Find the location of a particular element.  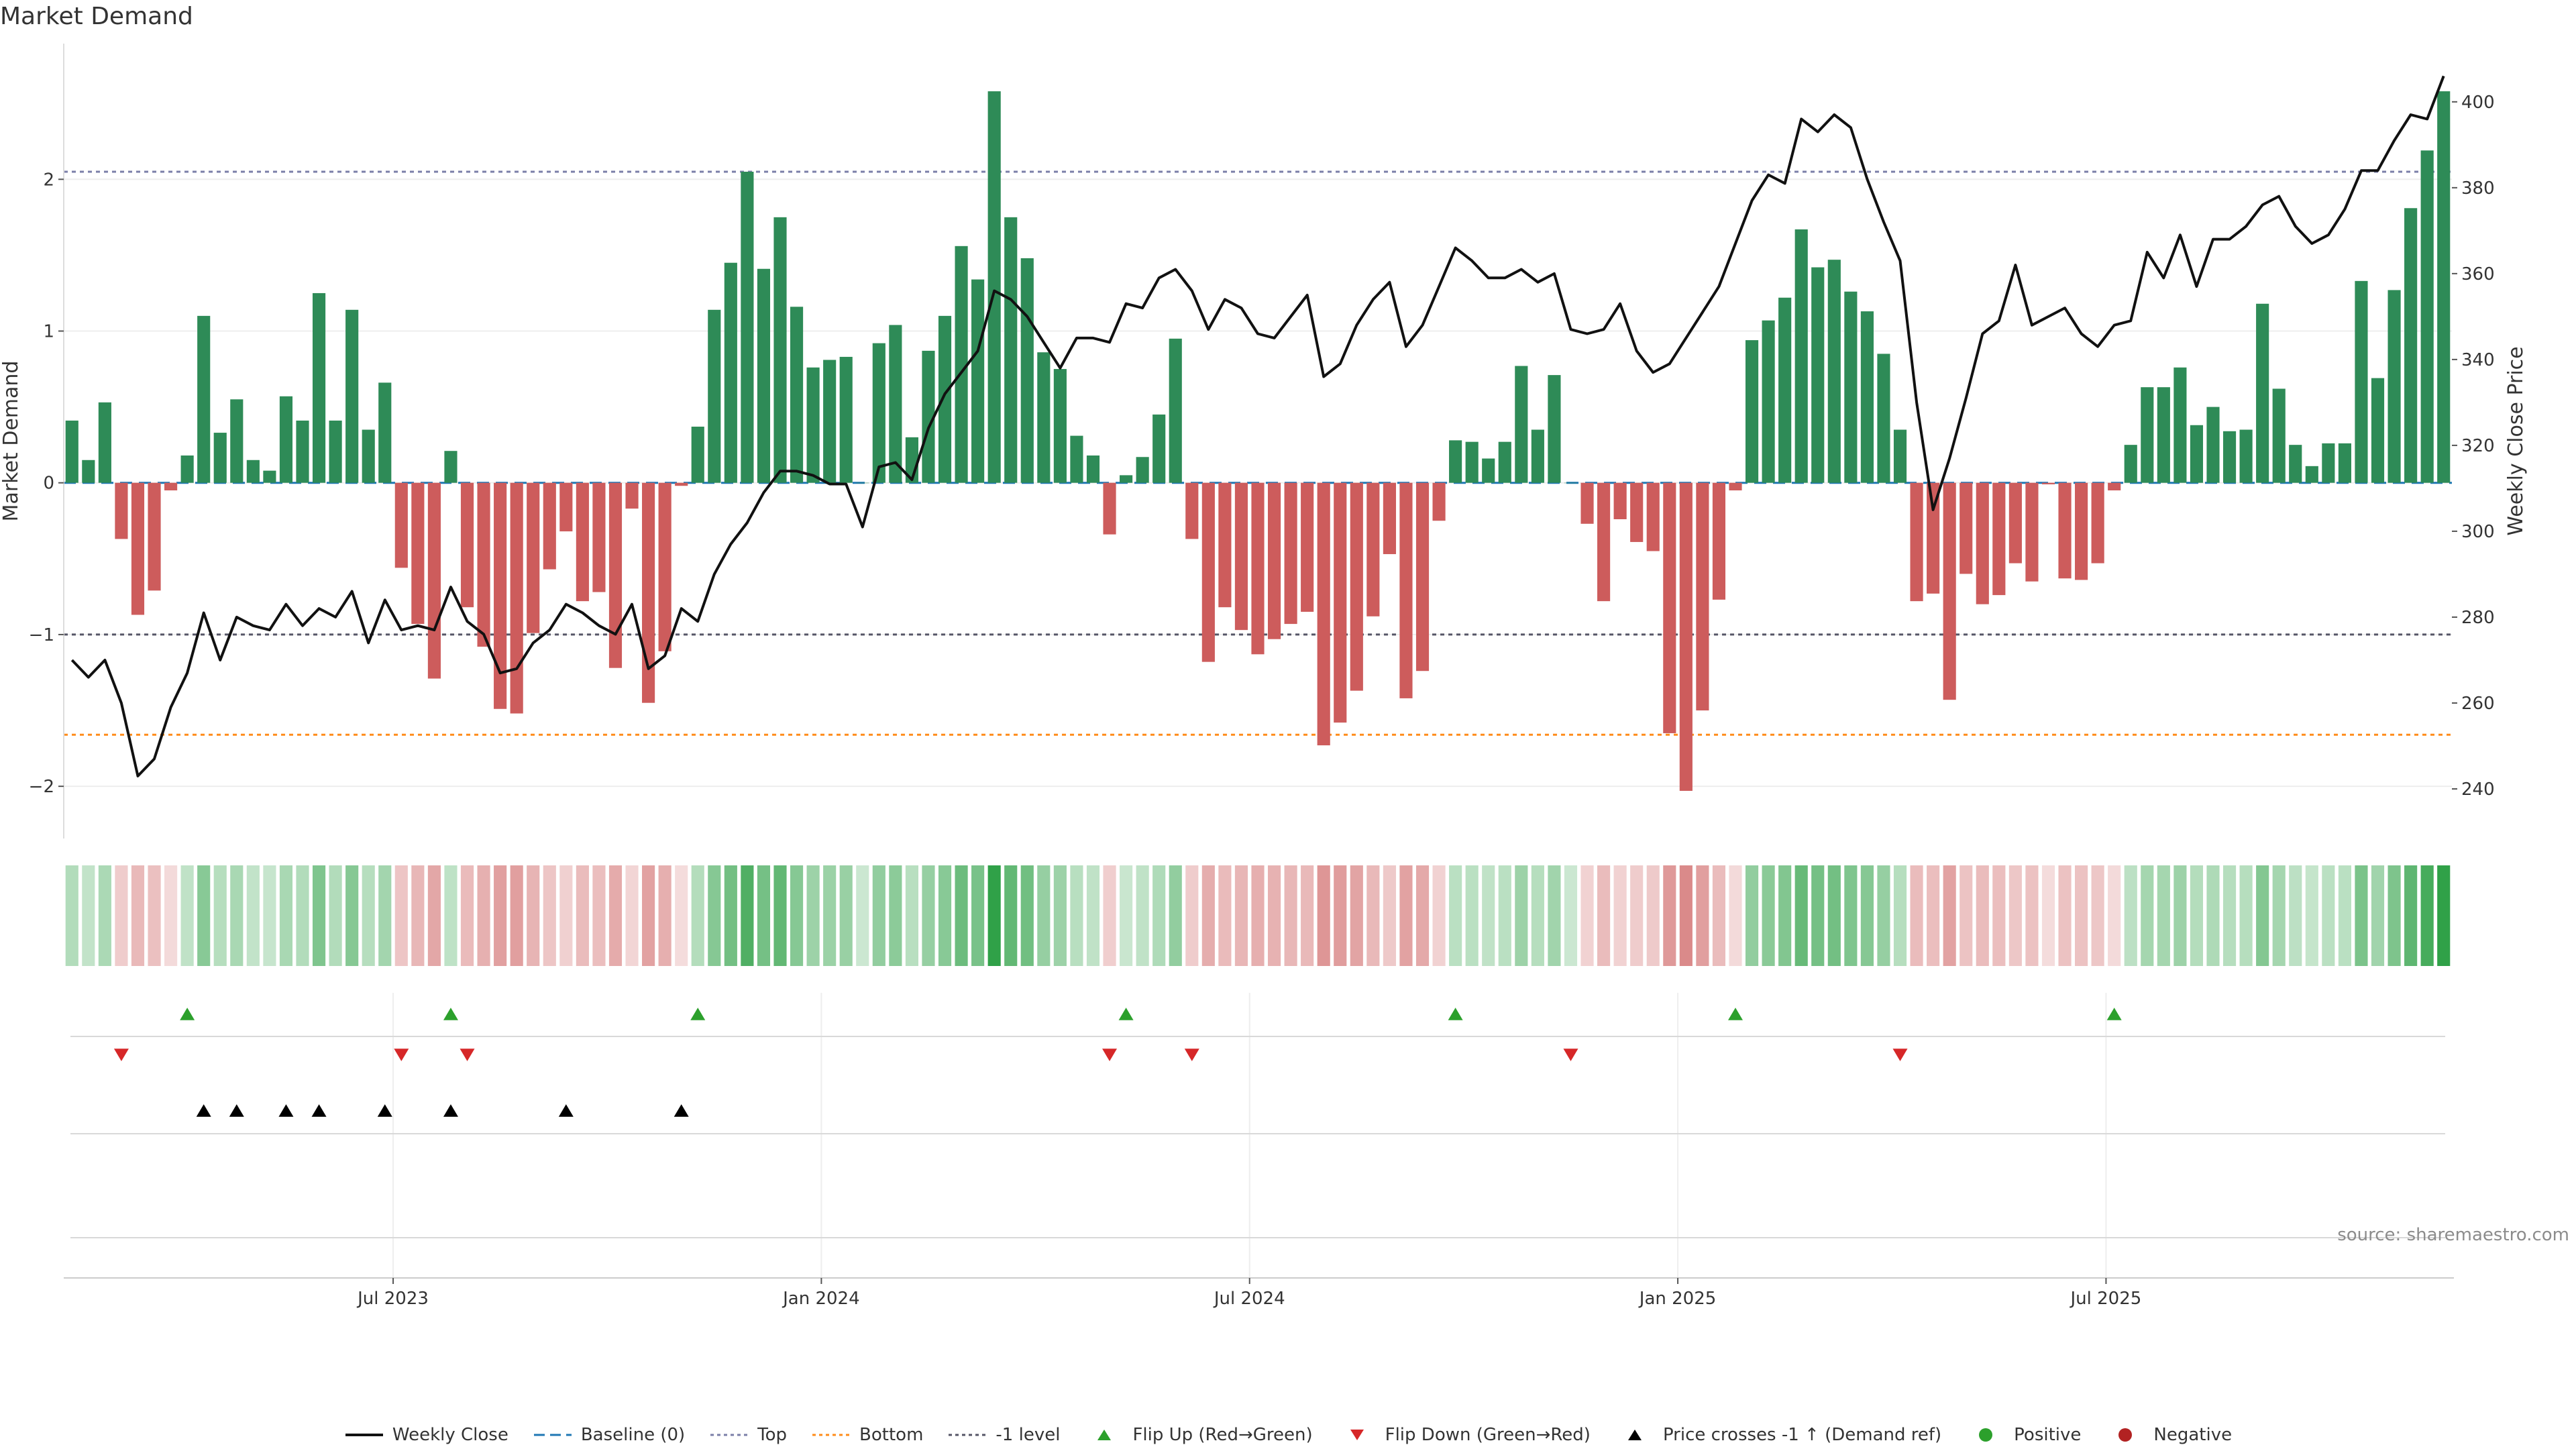

y-tick-label-right: 380 is located at coordinates (2478, 188).